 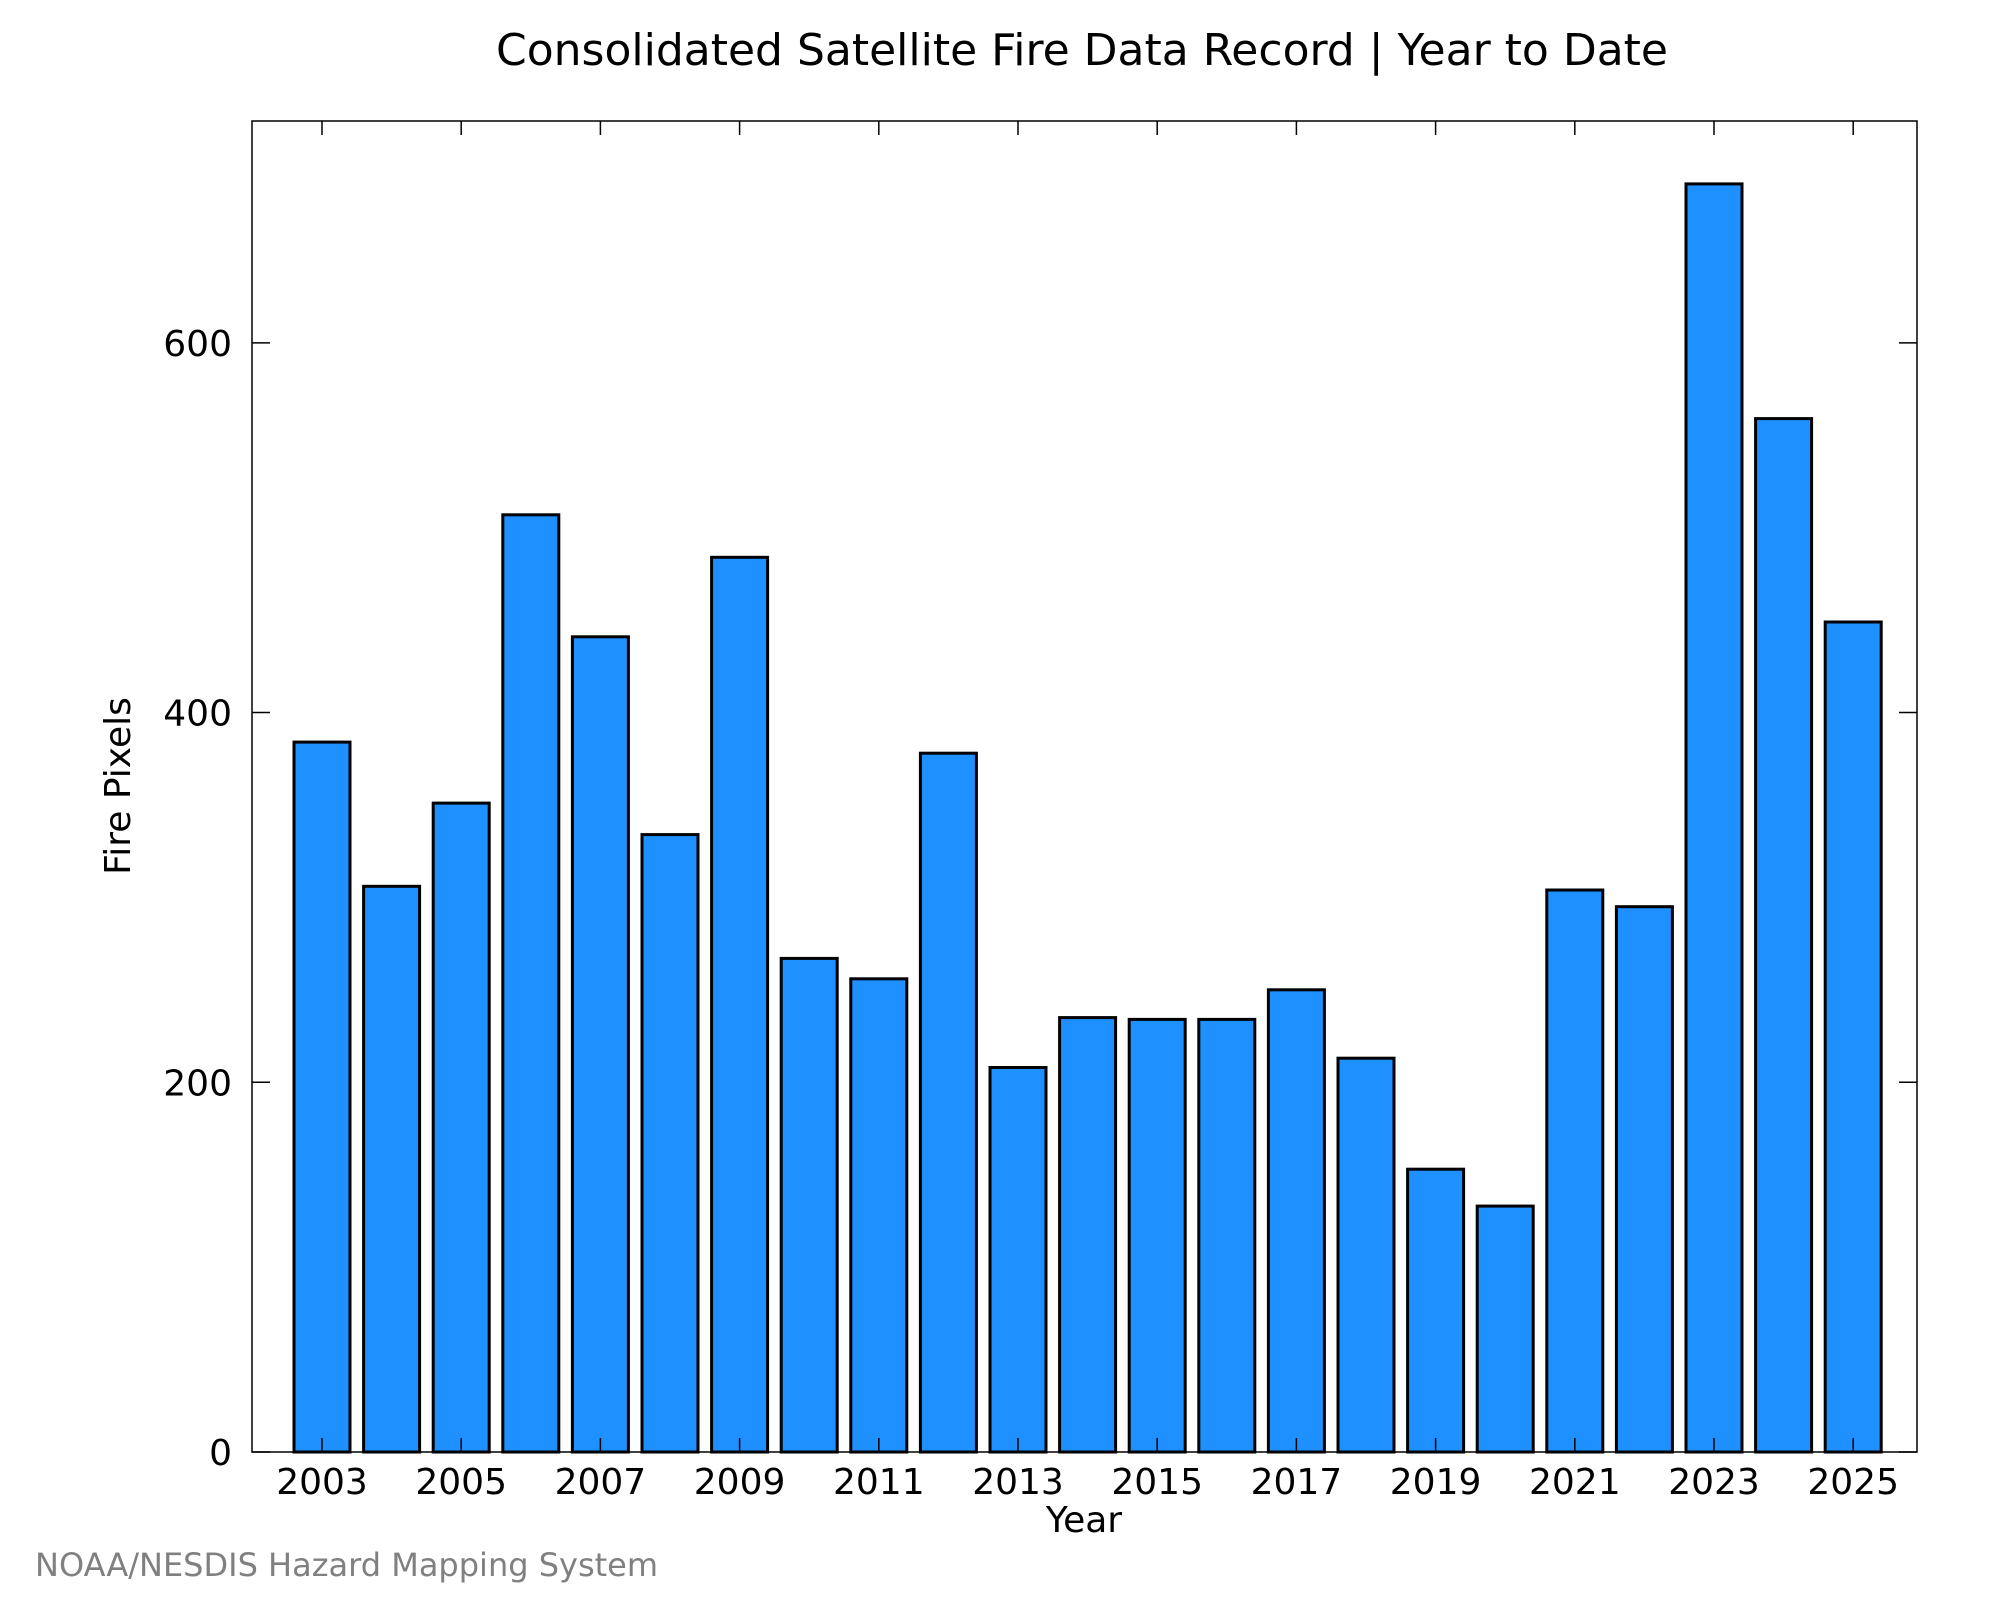 What do you see at coordinates (948, 1102) in the screenshot?
I see `bar-2012` at bounding box center [948, 1102].